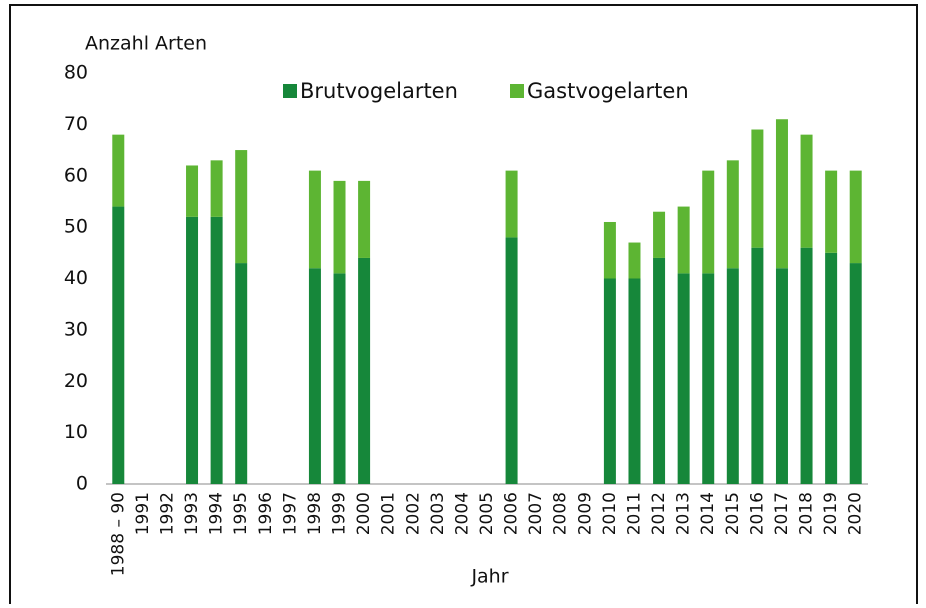 The width and height of the screenshot is (926, 608). I want to click on y-tick-label: 10, so click(76, 432).